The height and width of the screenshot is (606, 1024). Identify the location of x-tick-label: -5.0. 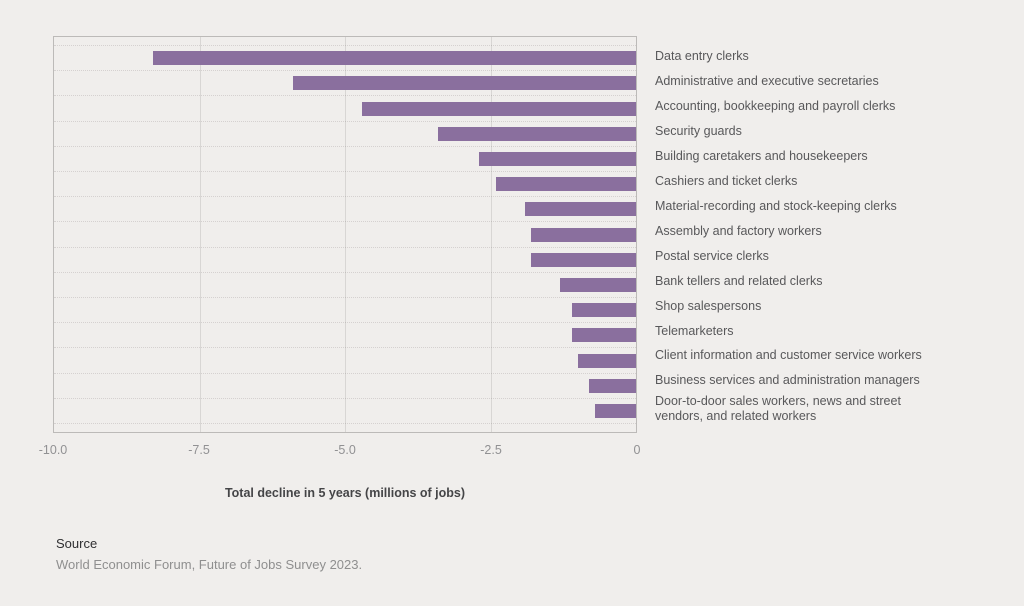
(345, 450).